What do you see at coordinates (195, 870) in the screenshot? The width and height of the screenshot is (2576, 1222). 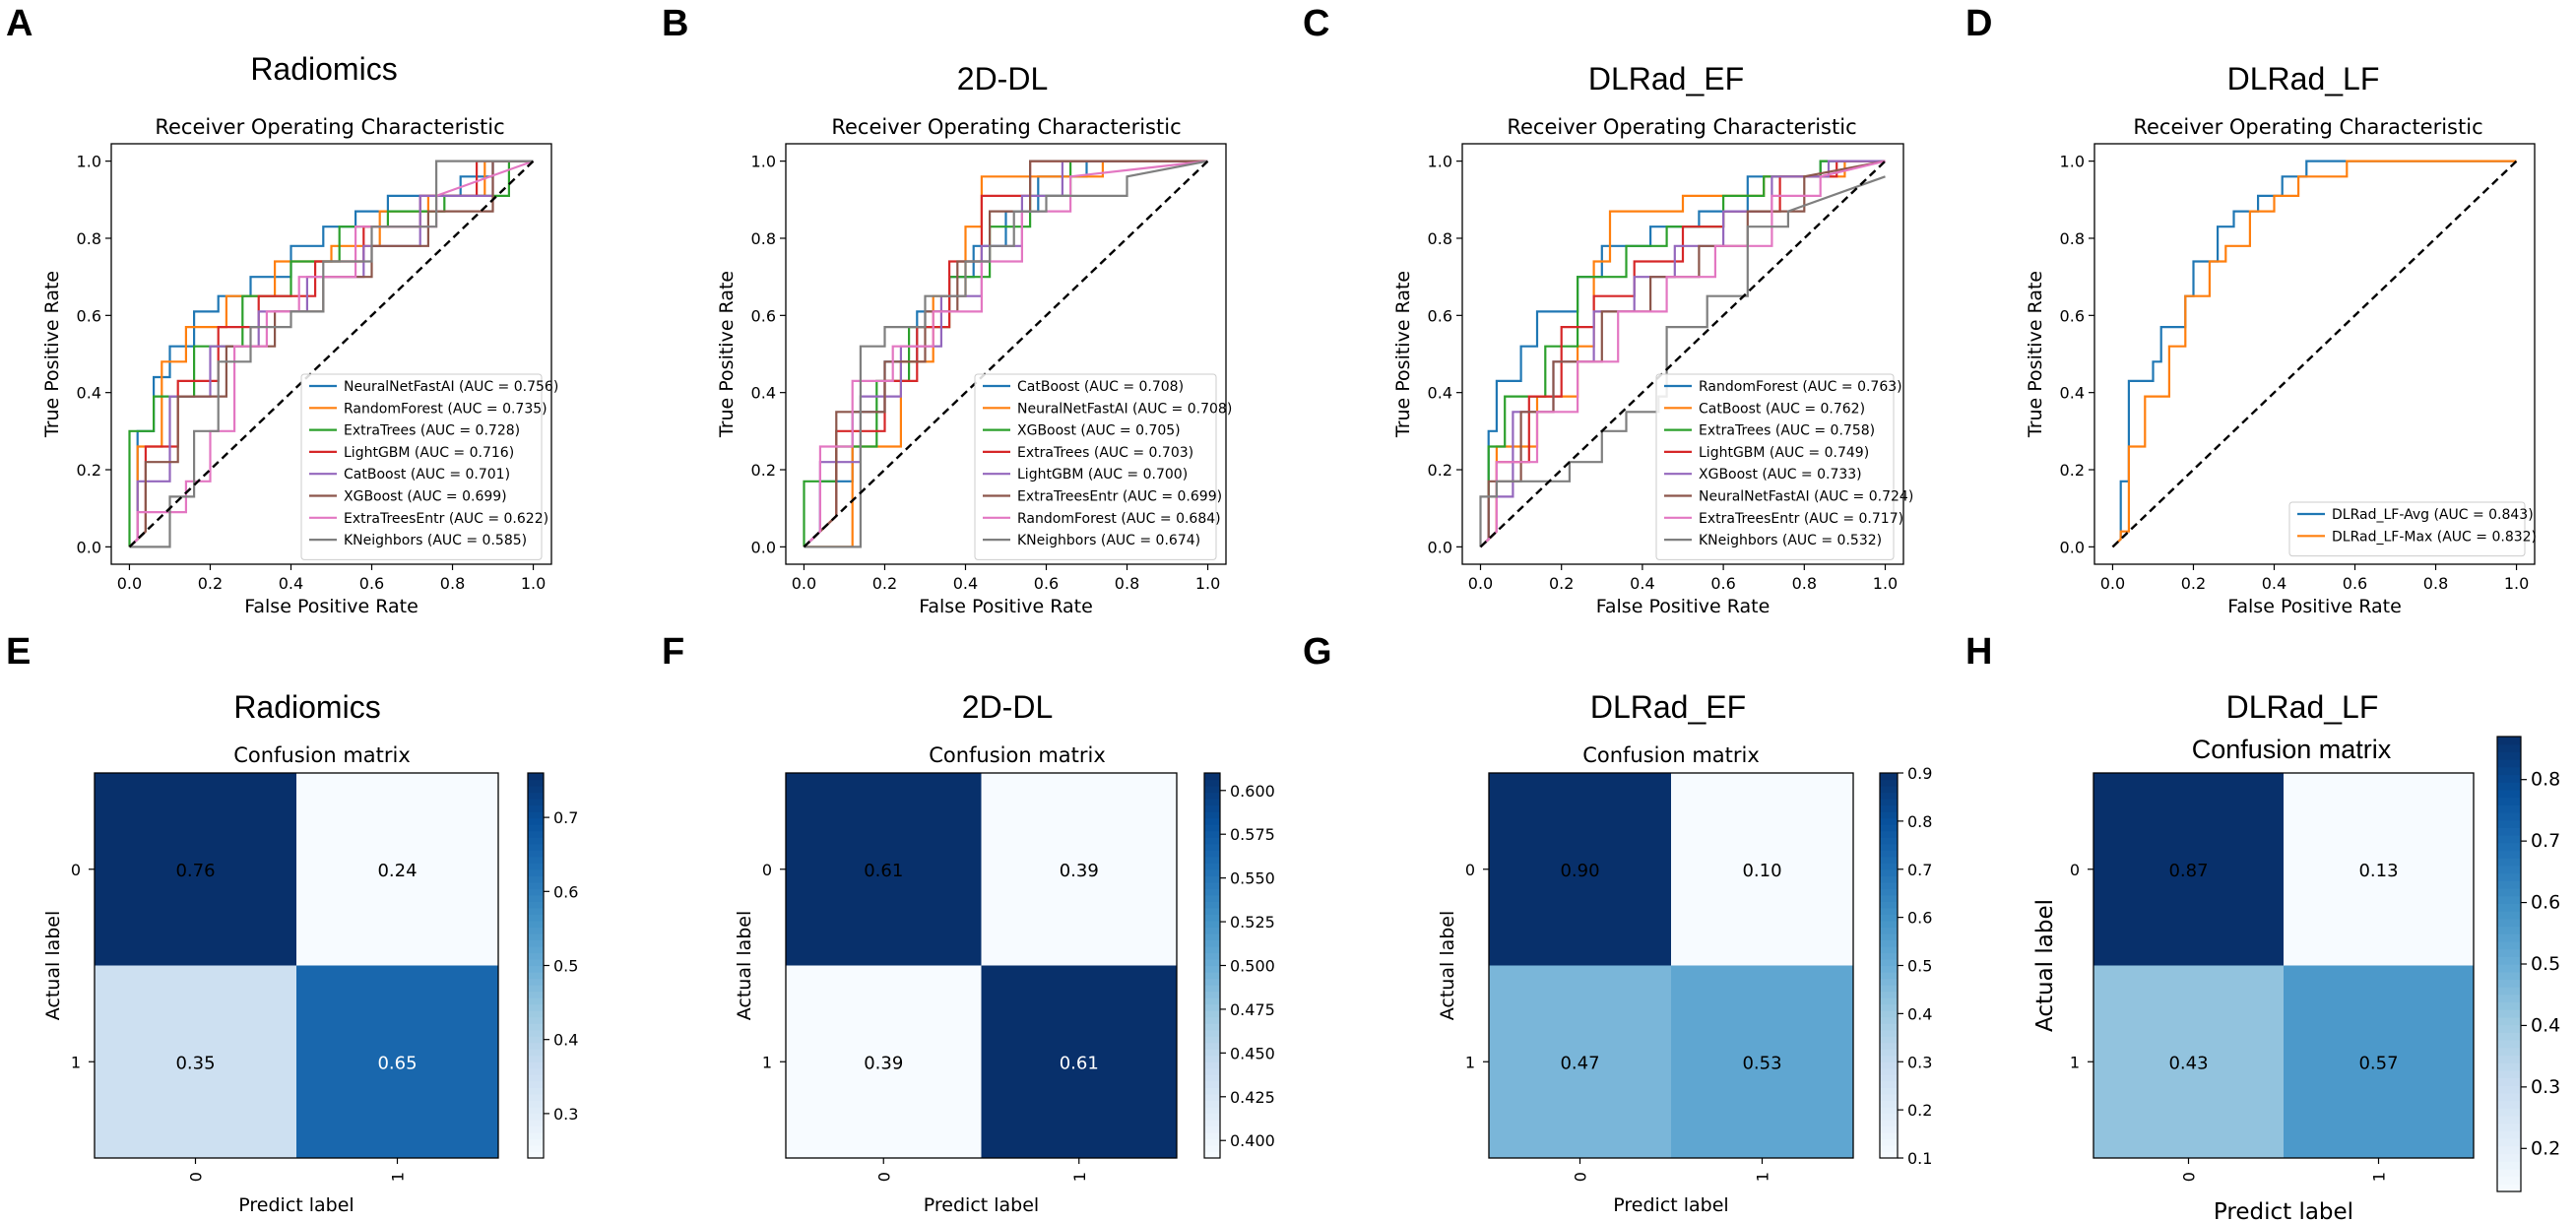 I see `cm-e-cell` at bounding box center [195, 870].